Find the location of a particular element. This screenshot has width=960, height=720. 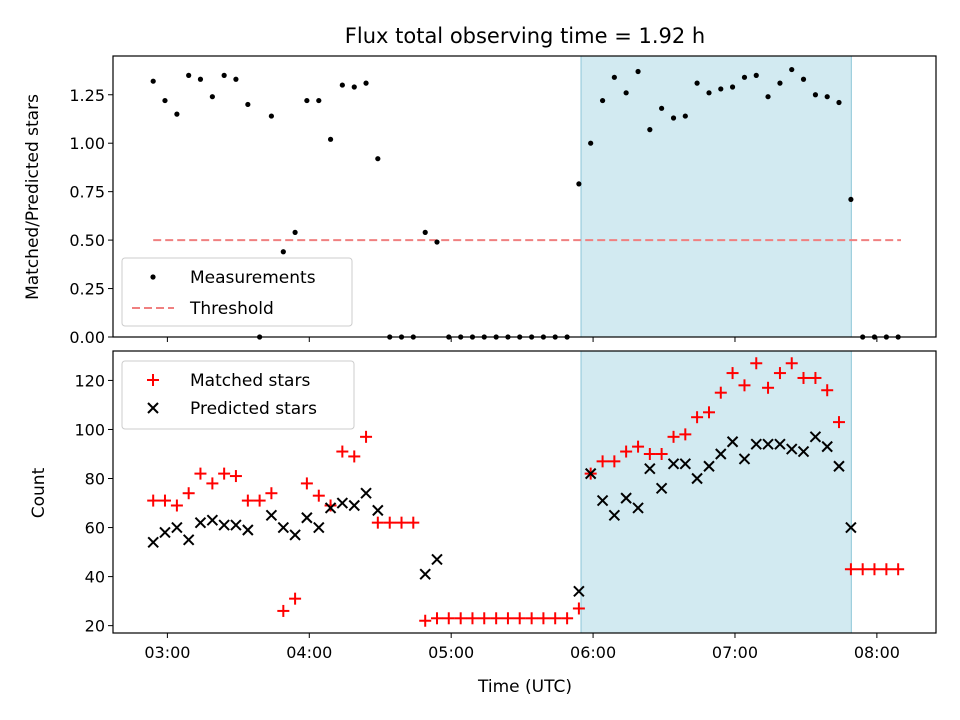

x-tick-label: 04:00 is located at coordinates (309, 652).